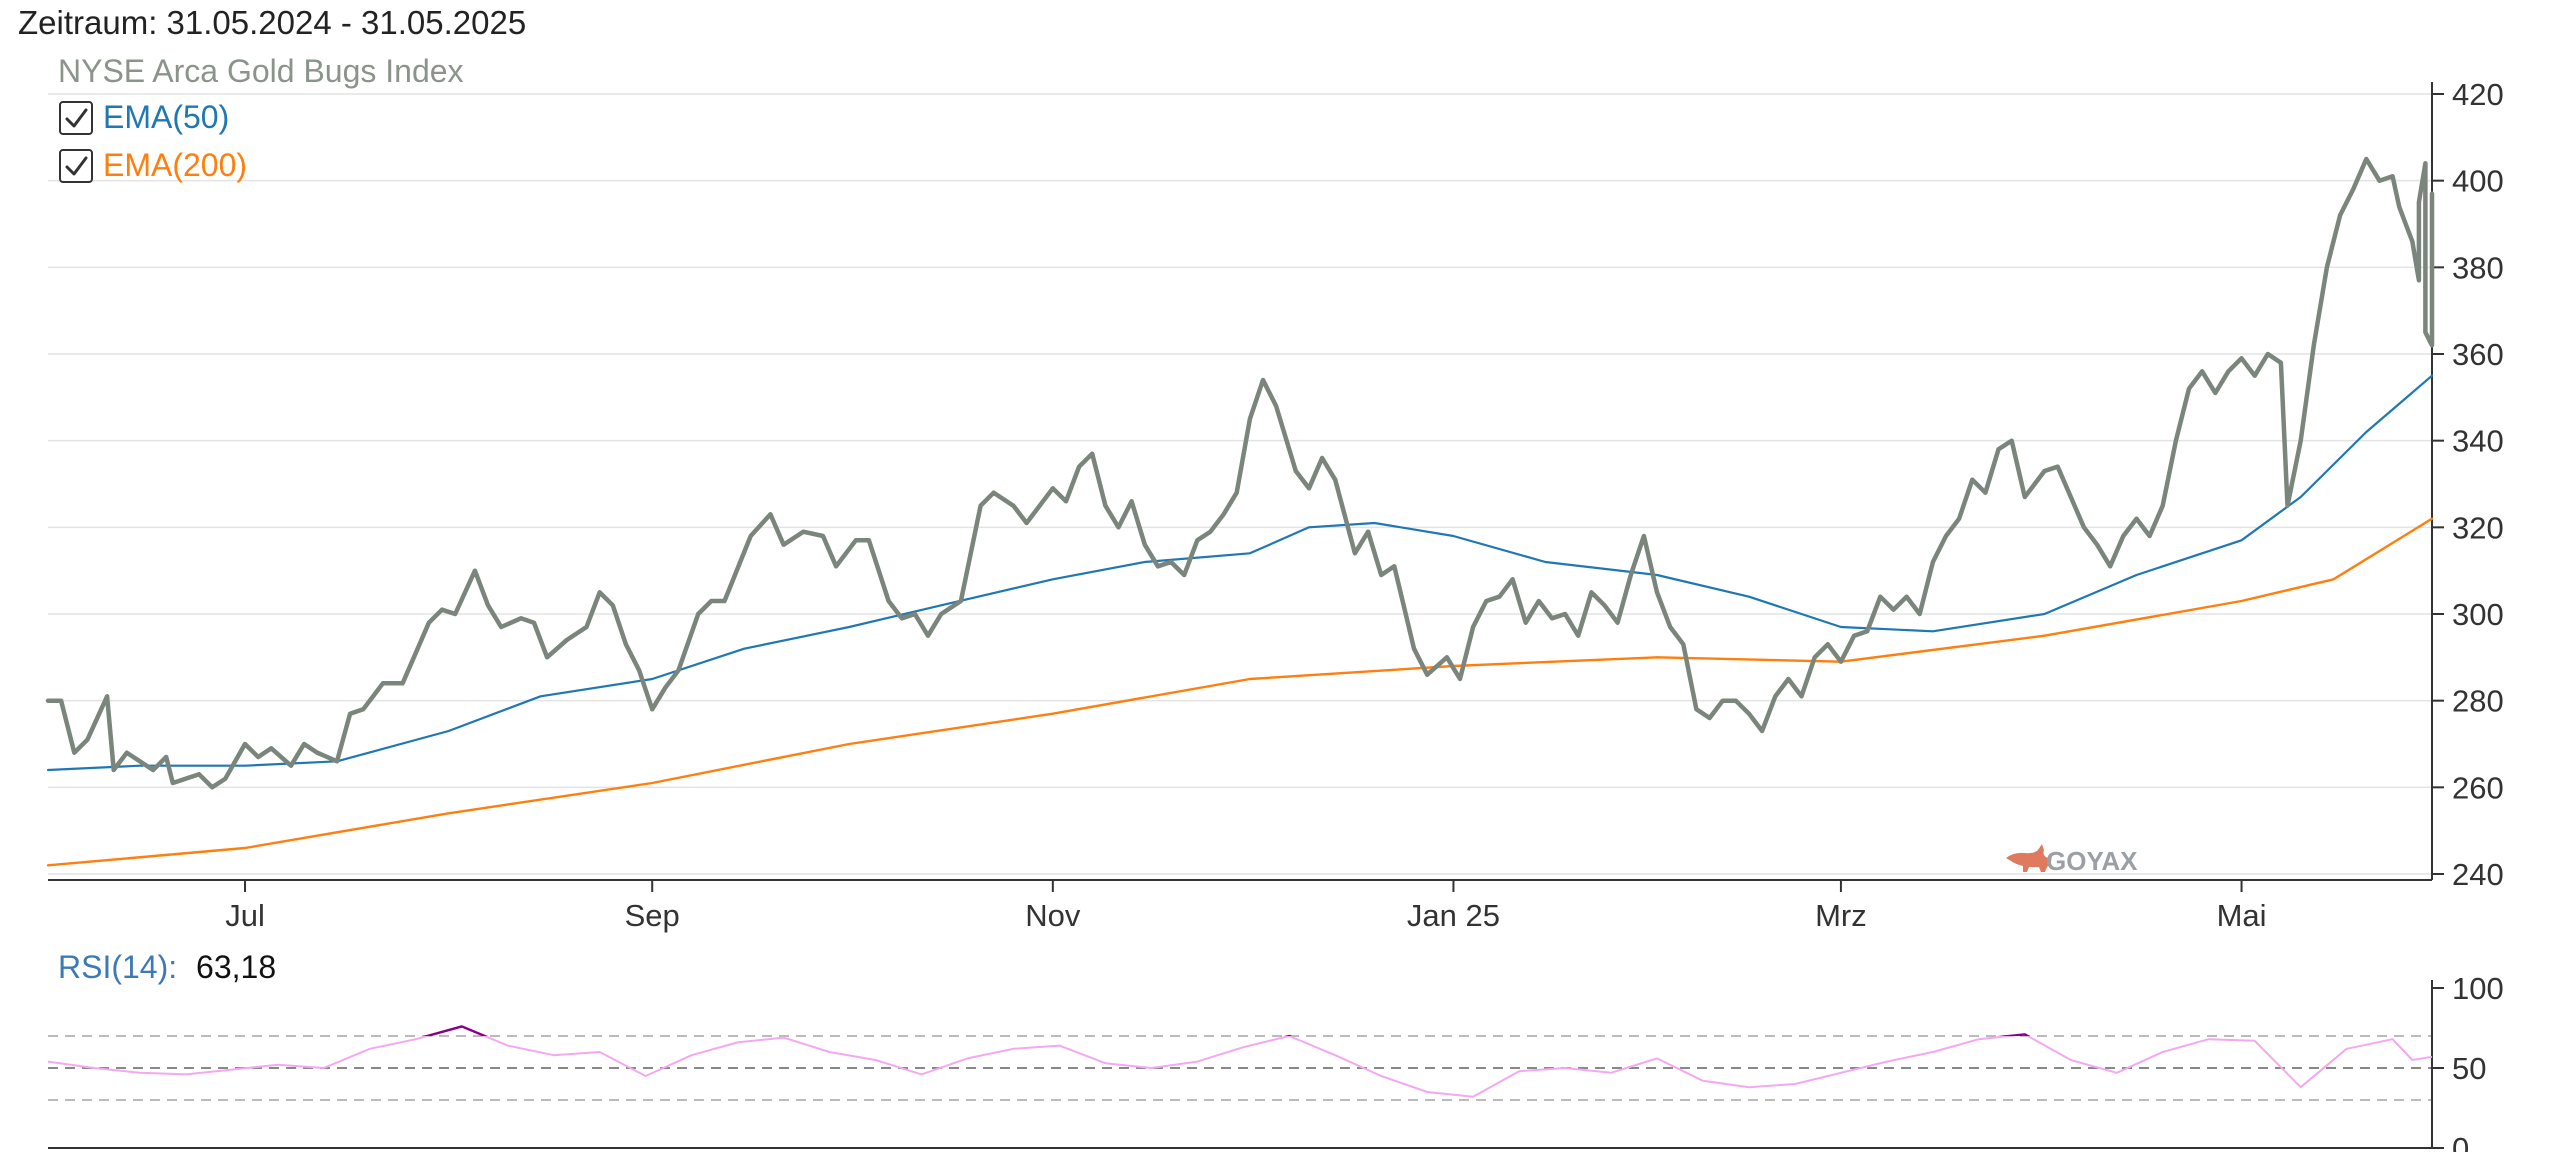 The width and height of the screenshot is (2560, 1152). What do you see at coordinates (2478, 441) in the screenshot?
I see `price-tick-label: 340` at bounding box center [2478, 441].